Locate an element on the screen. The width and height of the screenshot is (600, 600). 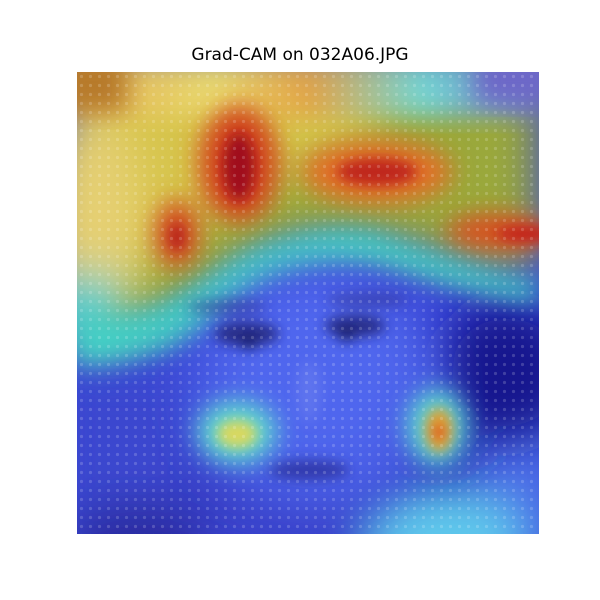
figure-title: Grad-CAM on 032A06.JPG is located at coordinates (300, 55).